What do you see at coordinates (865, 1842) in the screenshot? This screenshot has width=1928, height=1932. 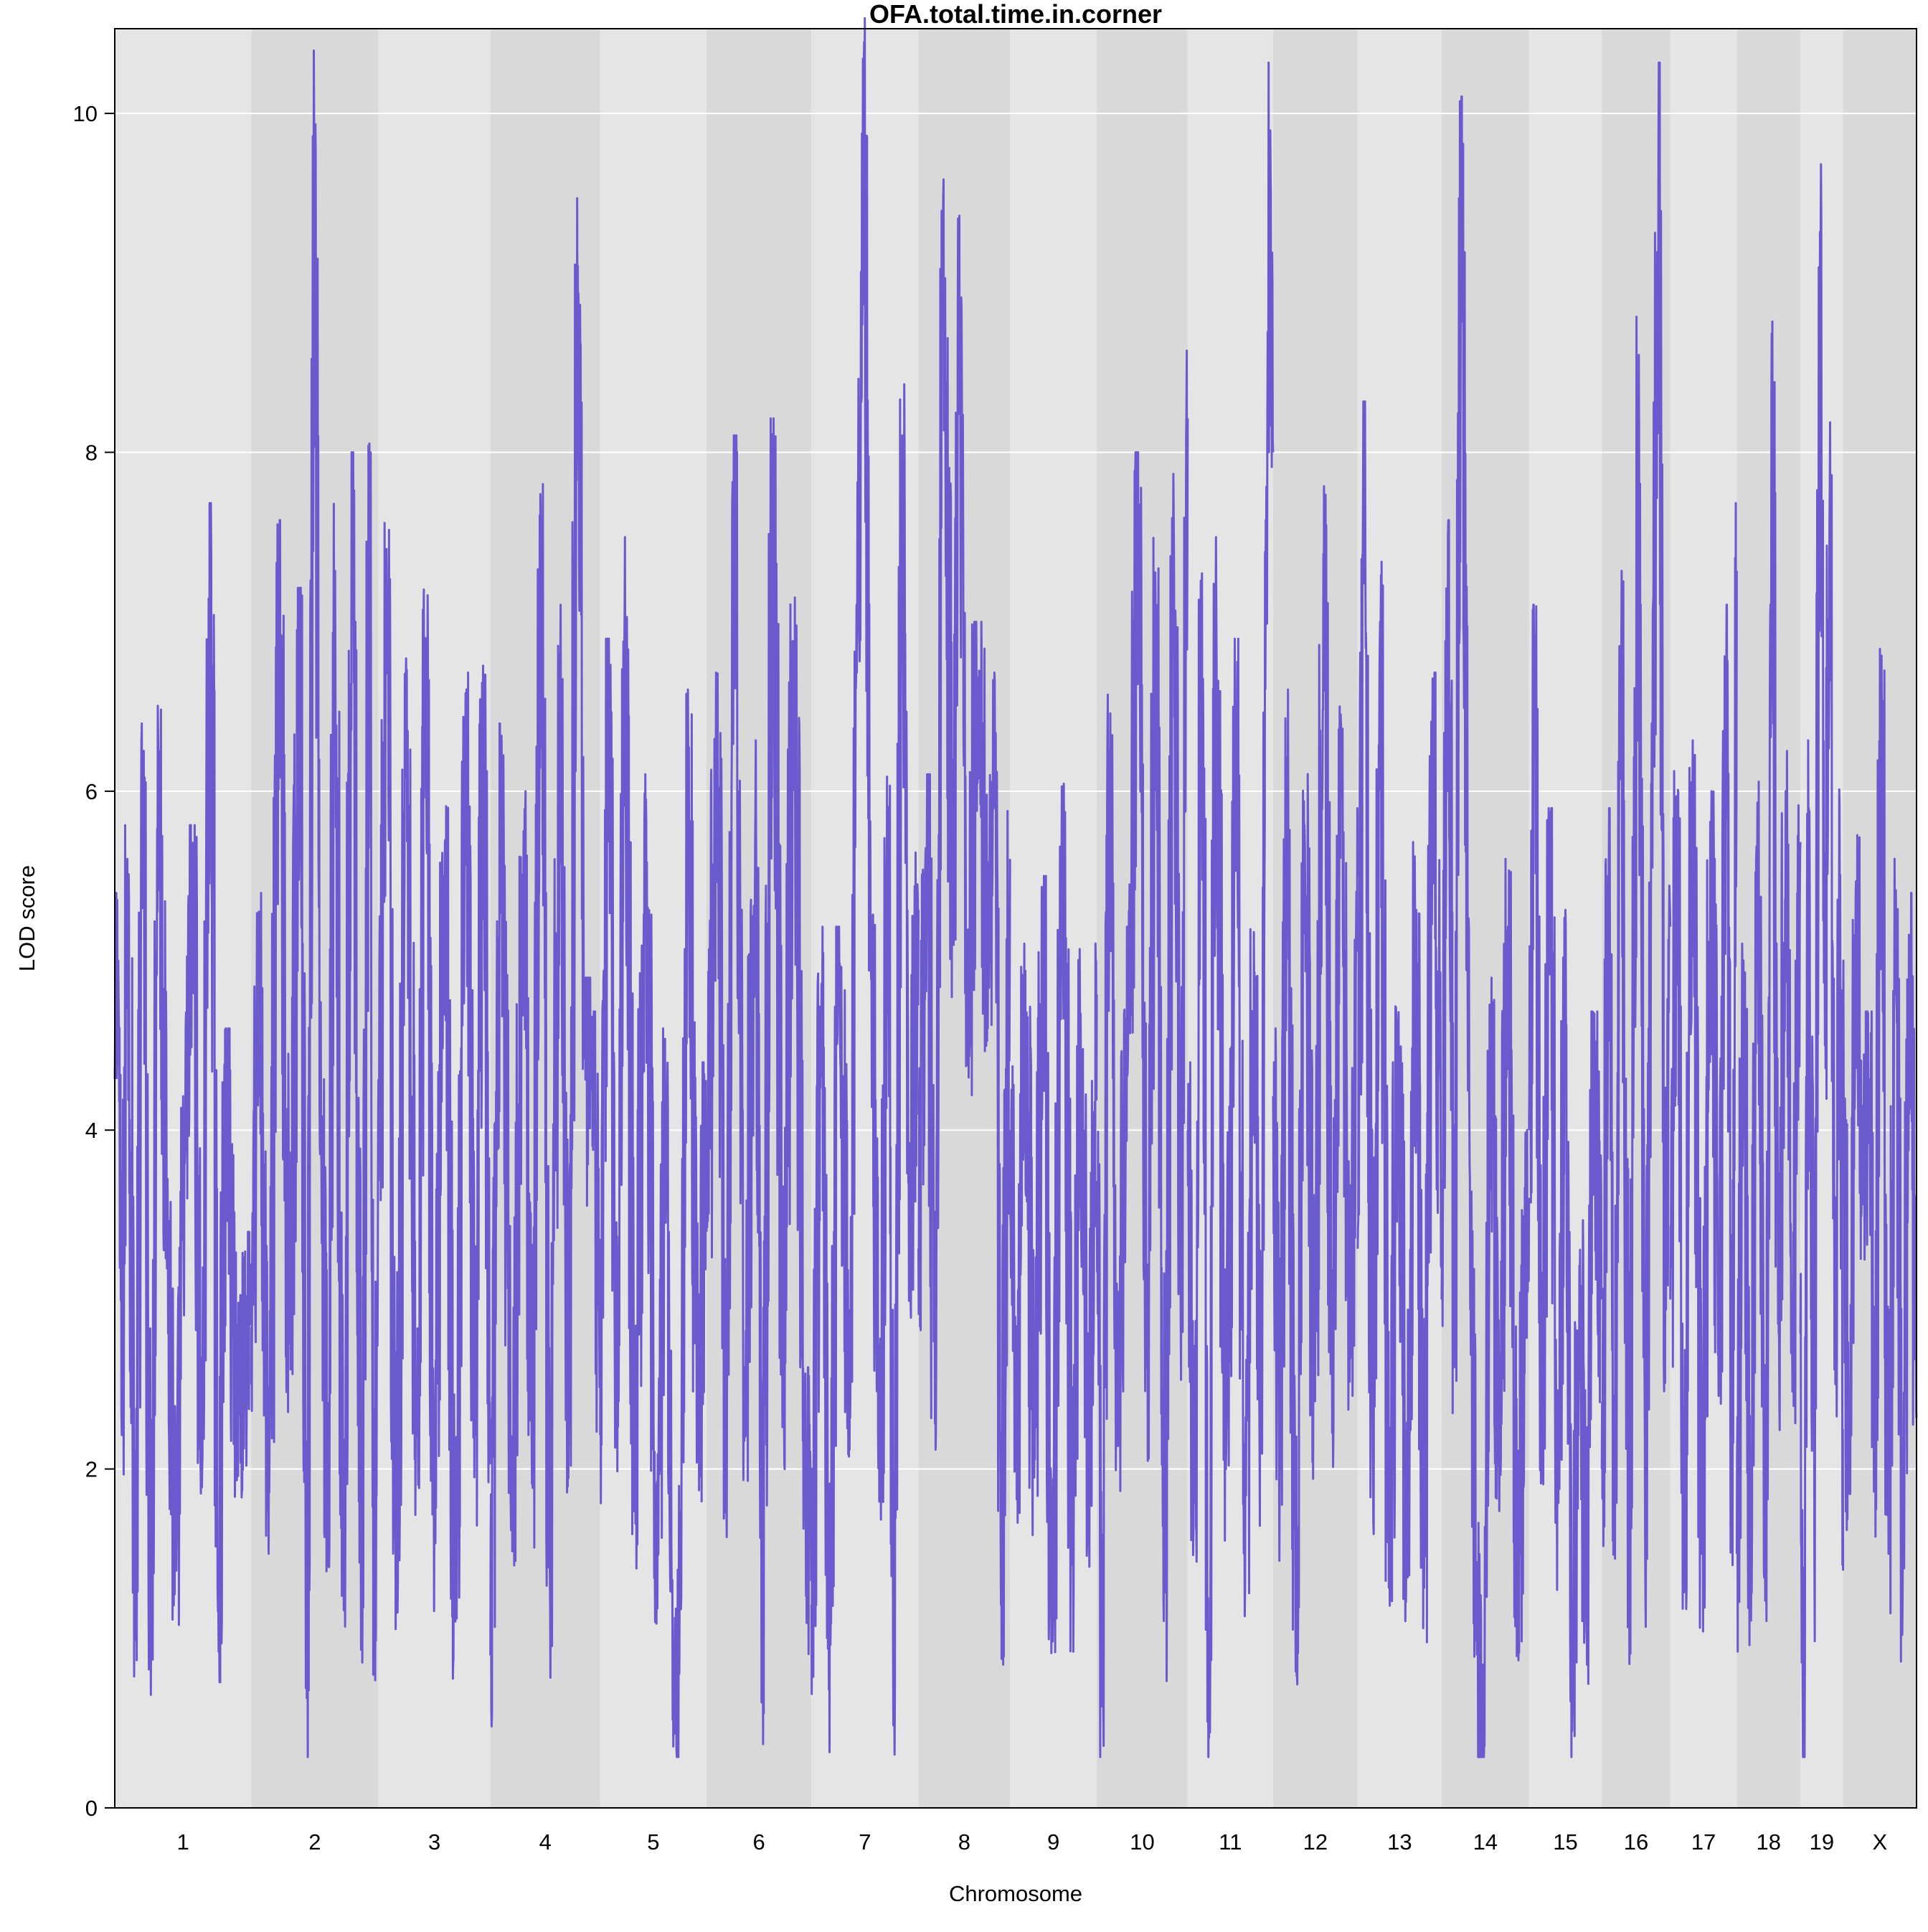 I see `x-tick-label: 7` at bounding box center [865, 1842].